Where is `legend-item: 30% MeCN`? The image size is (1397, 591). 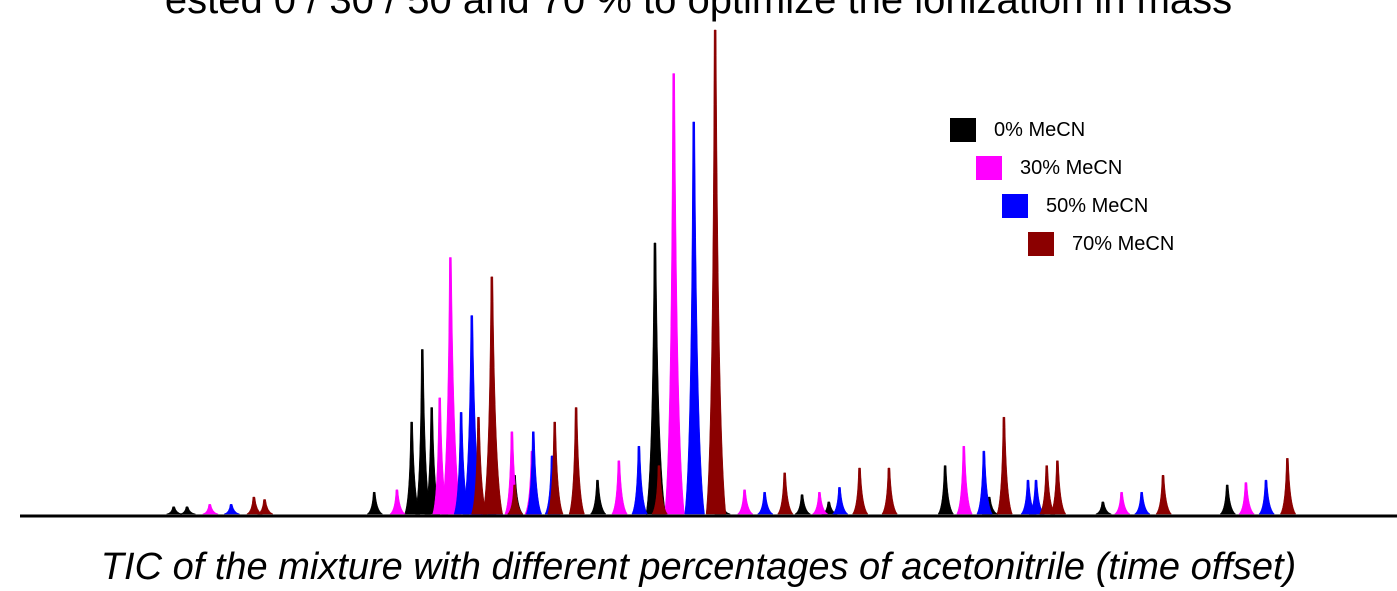
legend-item: 30% MeCN is located at coordinates (1049, 168).